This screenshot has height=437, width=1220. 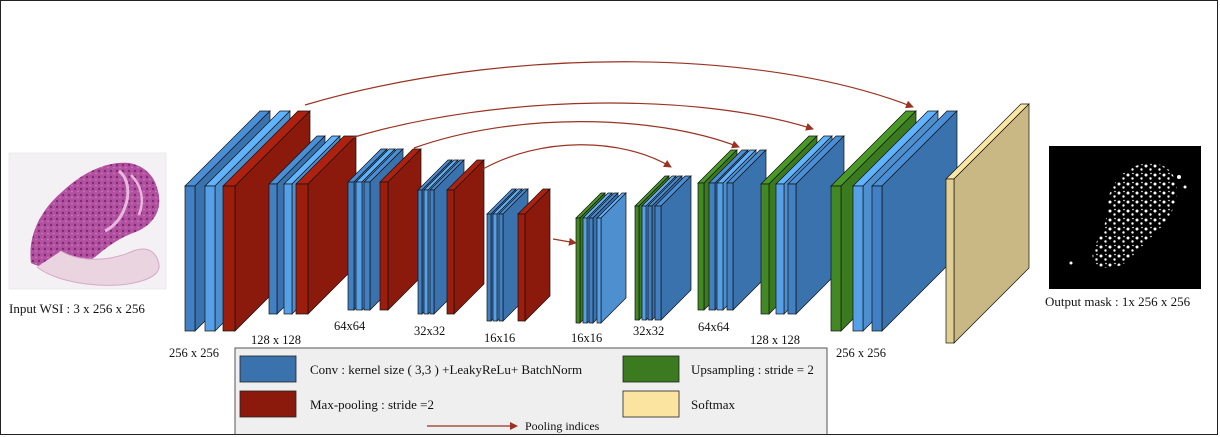 What do you see at coordinates (775, 340) in the screenshot?
I see `decoder-label-128: 128 x 128` at bounding box center [775, 340].